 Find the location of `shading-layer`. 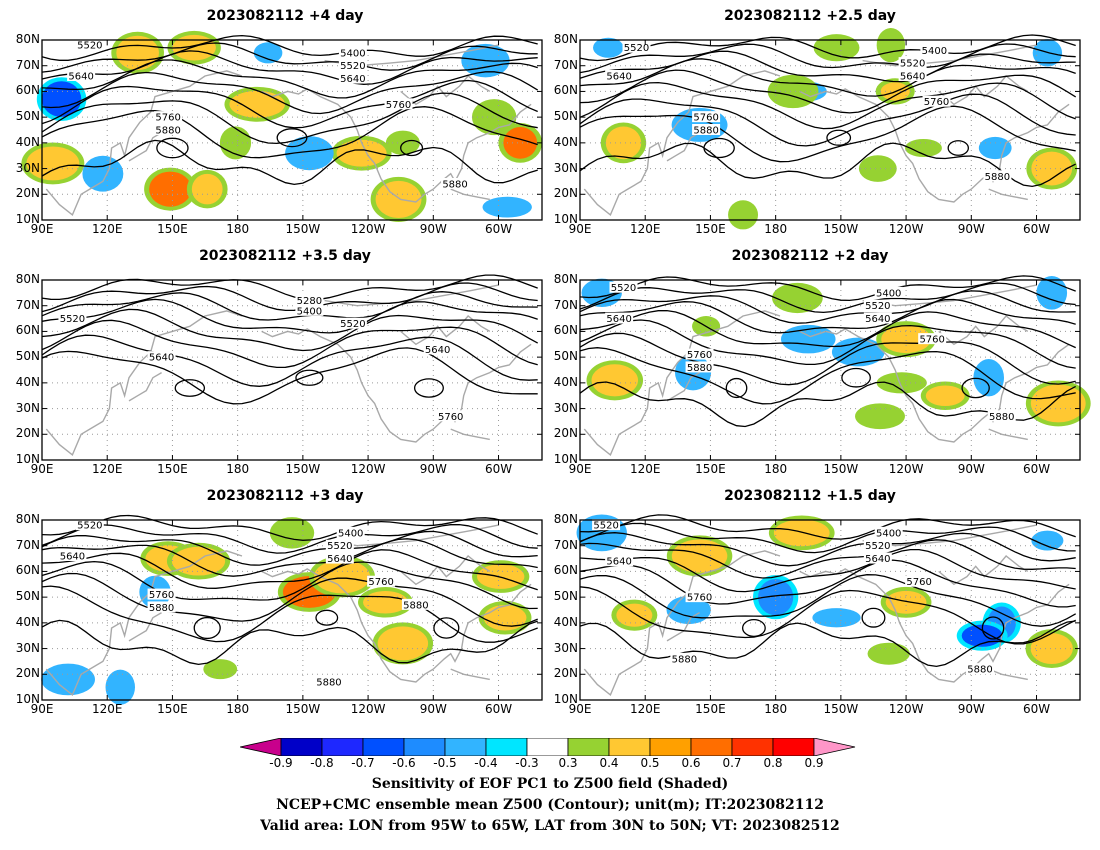

shading-layer is located at coordinates (282, 126).